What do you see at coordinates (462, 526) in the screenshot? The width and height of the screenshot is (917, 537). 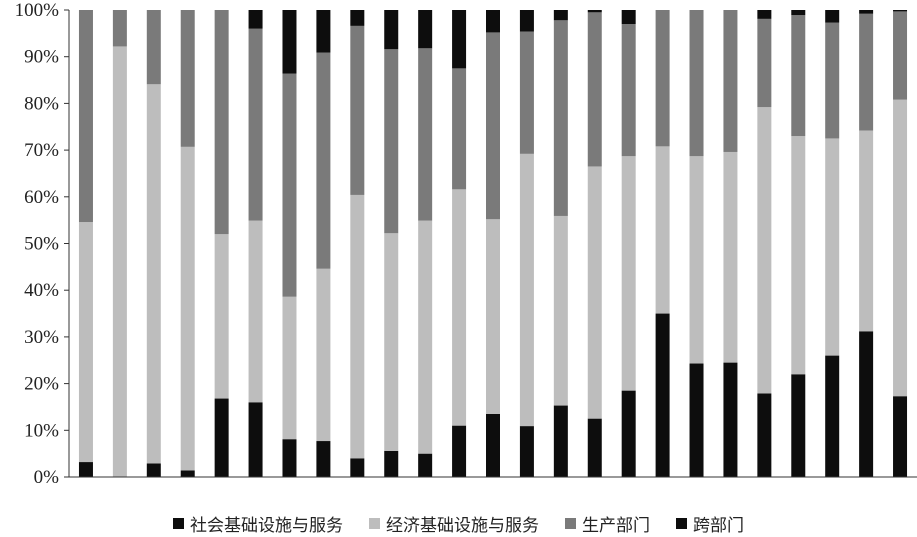 I see `legend-label-economic-infrastructure: 经济基础设施与服务` at bounding box center [462, 526].